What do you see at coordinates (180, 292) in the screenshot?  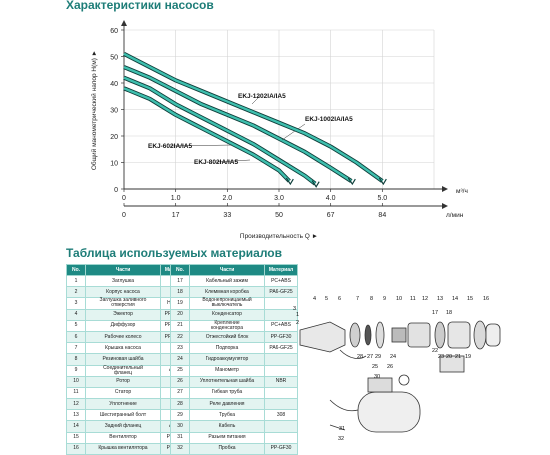 I see `cell-no: 18` at bounding box center [180, 292].